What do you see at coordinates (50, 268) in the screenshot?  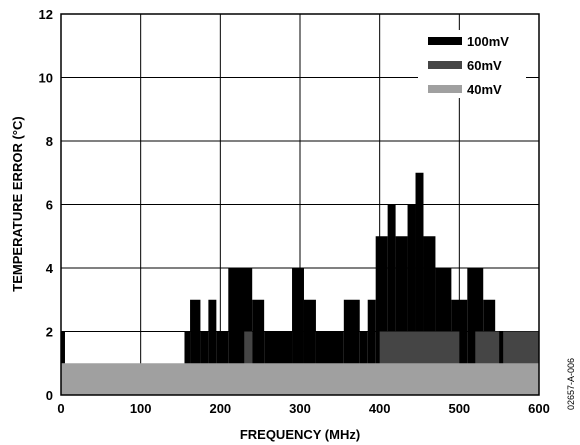 I see `y-tick-label: 4` at bounding box center [50, 268].